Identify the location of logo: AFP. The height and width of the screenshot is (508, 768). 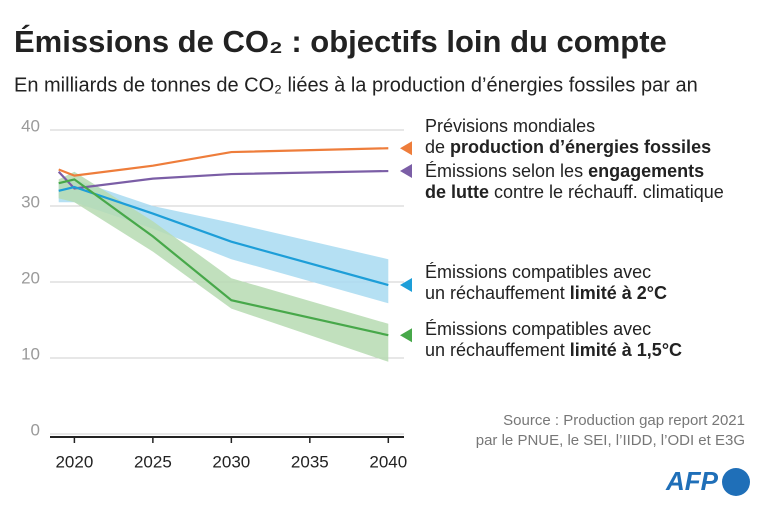
(692, 481).